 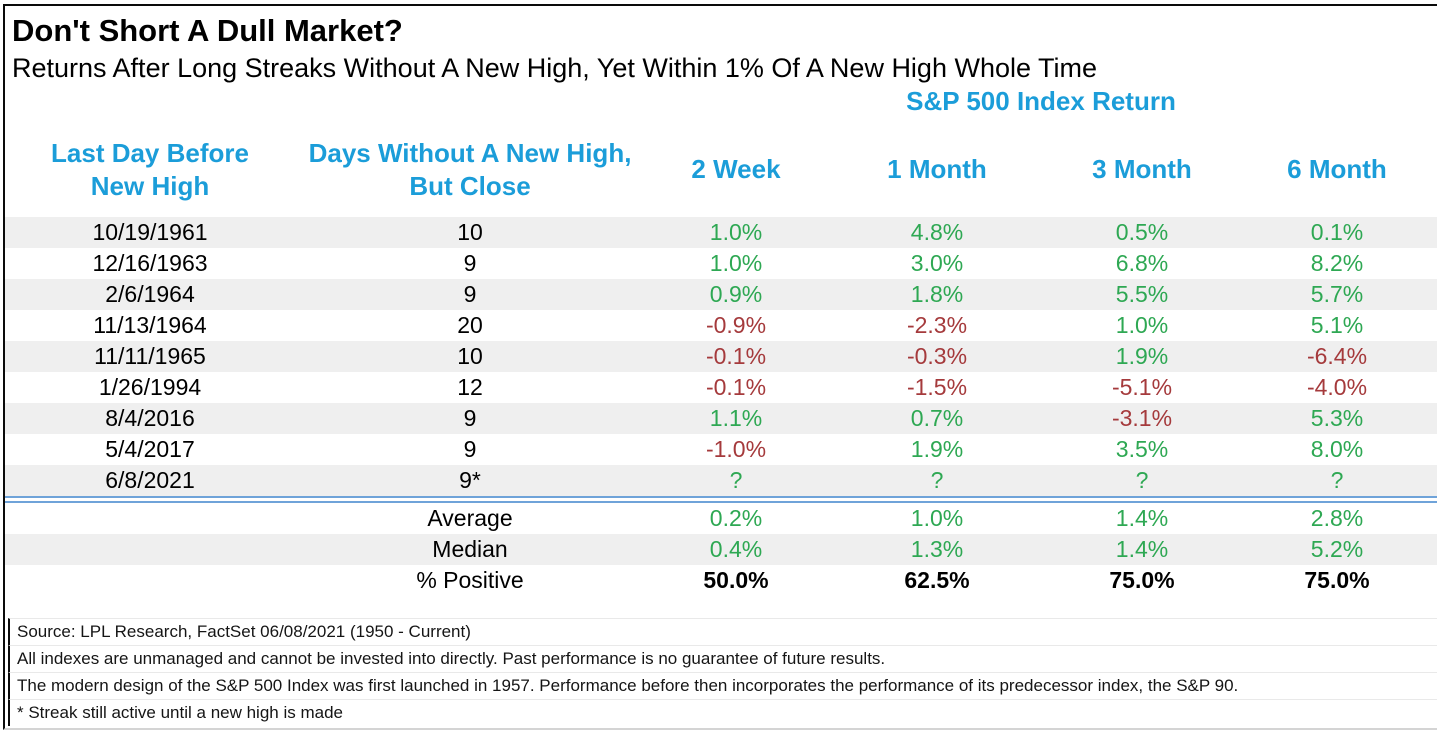 What do you see at coordinates (1142, 293) in the screenshot?
I see `cell-return: 5.5%` at bounding box center [1142, 293].